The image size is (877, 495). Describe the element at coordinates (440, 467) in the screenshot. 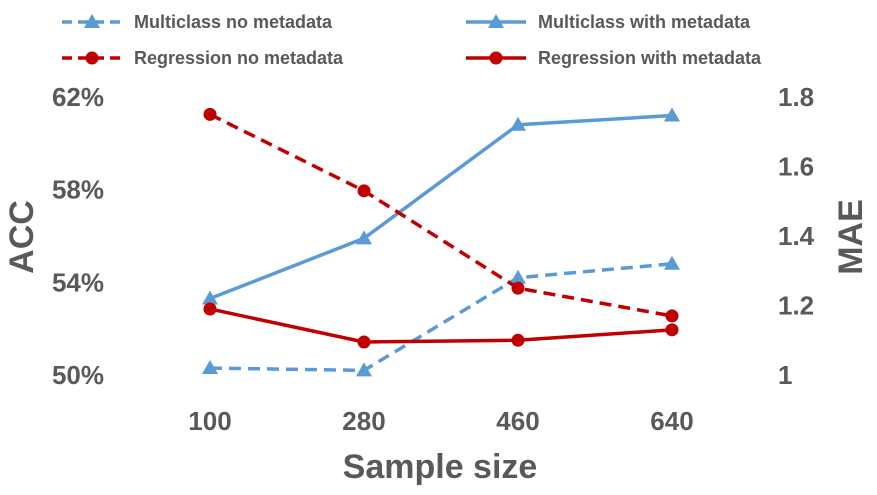

I see `x-axis-title: Sample size` at that location.